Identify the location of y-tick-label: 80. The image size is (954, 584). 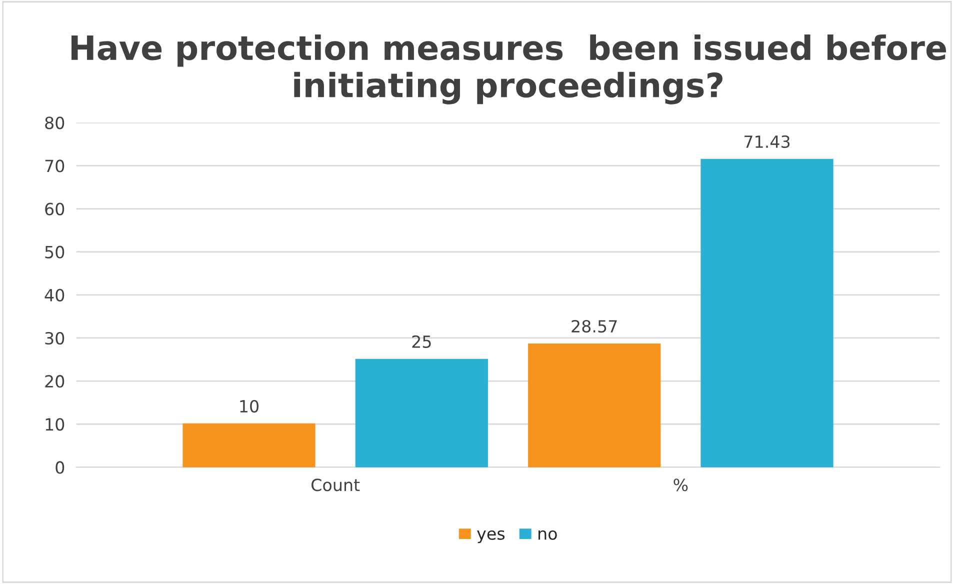
(54, 123).